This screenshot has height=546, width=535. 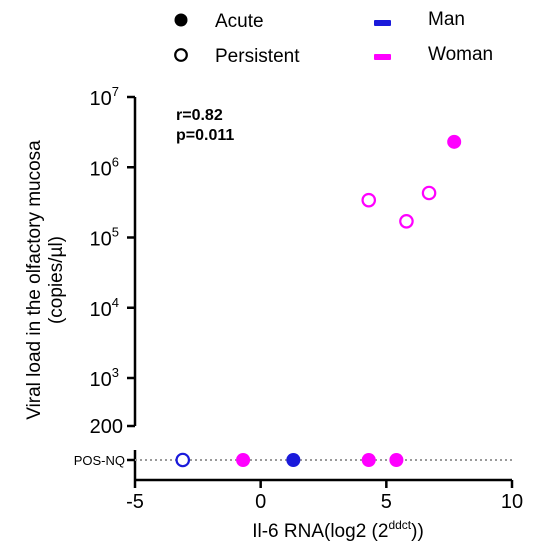 What do you see at coordinates (382, 23) in the screenshot?
I see `legend-marker-man` at bounding box center [382, 23].